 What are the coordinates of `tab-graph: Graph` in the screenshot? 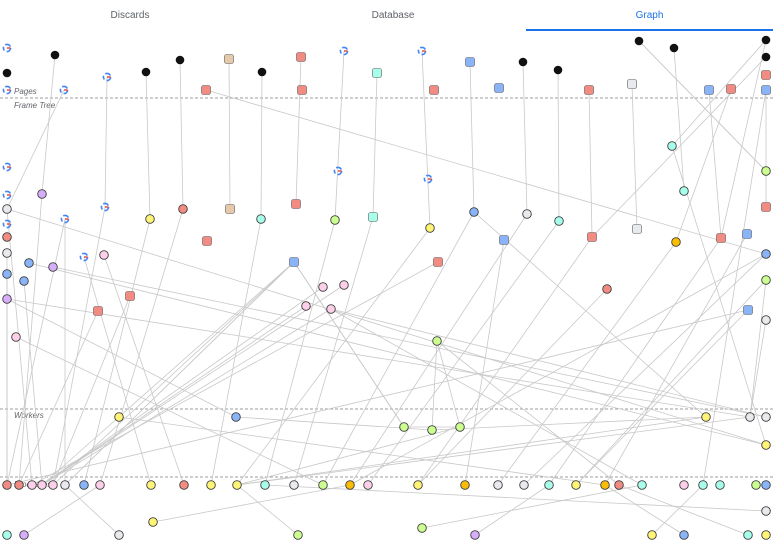 It's located at (649, 15).